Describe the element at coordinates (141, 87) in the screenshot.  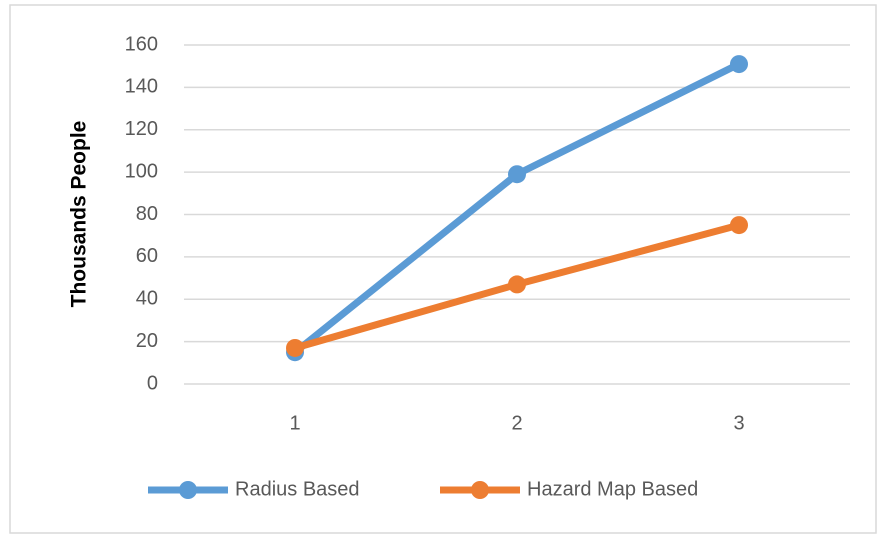
I see `y-tick-label: 140` at that location.